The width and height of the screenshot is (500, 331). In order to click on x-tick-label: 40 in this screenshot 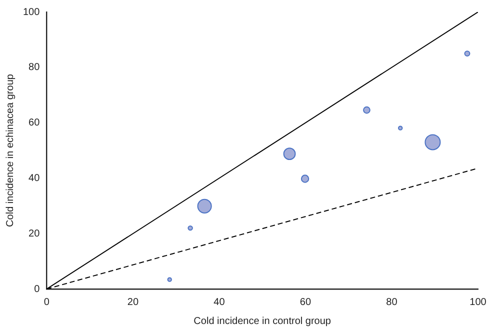, I will do `click(220, 302)`.